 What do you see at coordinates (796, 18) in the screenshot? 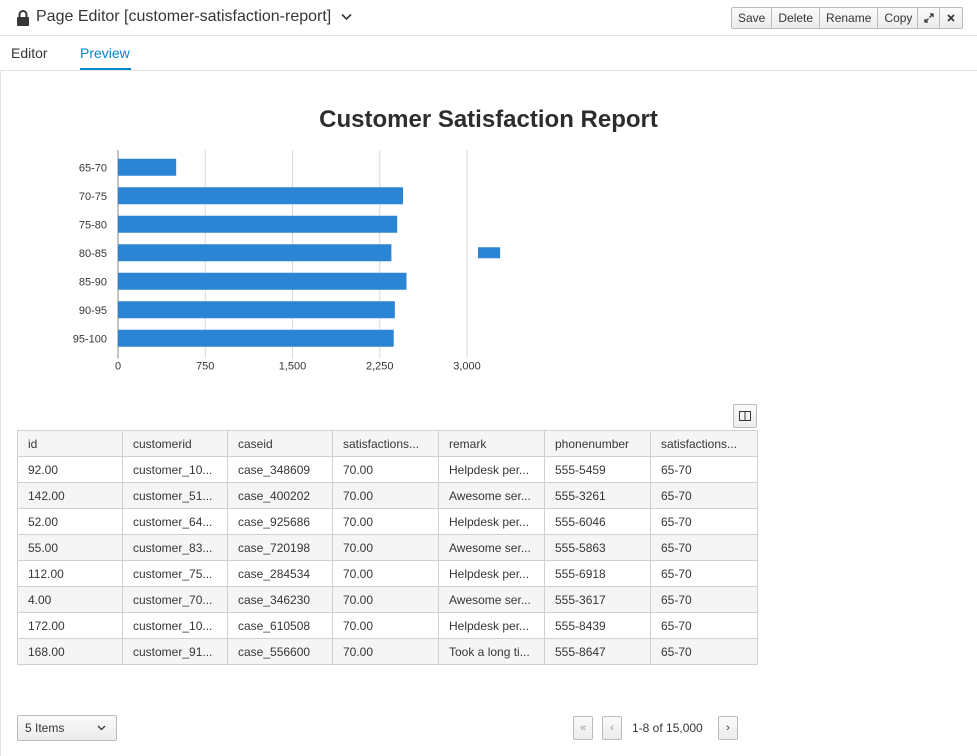
I see `delete-button: Delete` at bounding box center [796, 18].